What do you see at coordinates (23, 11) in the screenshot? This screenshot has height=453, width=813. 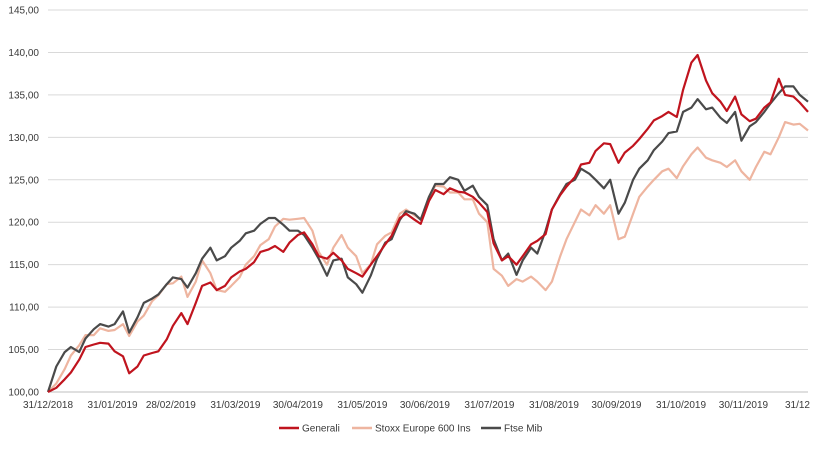 I see `y-tick-label: 145,00` at bounding box center [23, 11].